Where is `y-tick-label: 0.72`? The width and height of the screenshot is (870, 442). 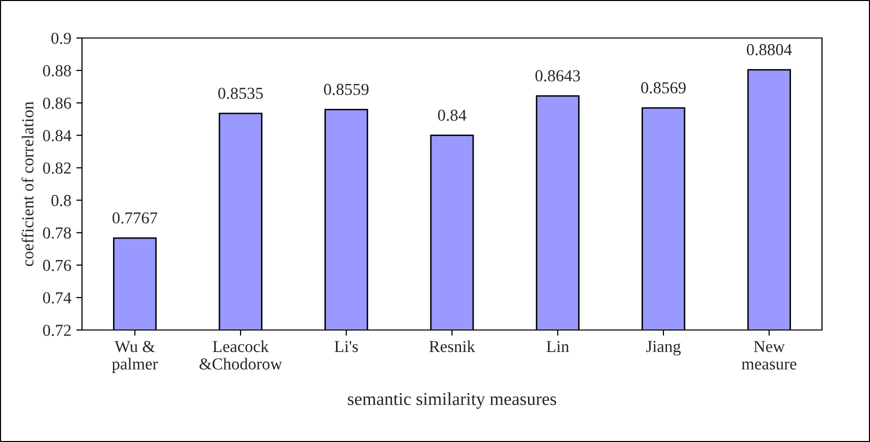 y-tick-label: 0.72 is located at coordinates (57, 330).